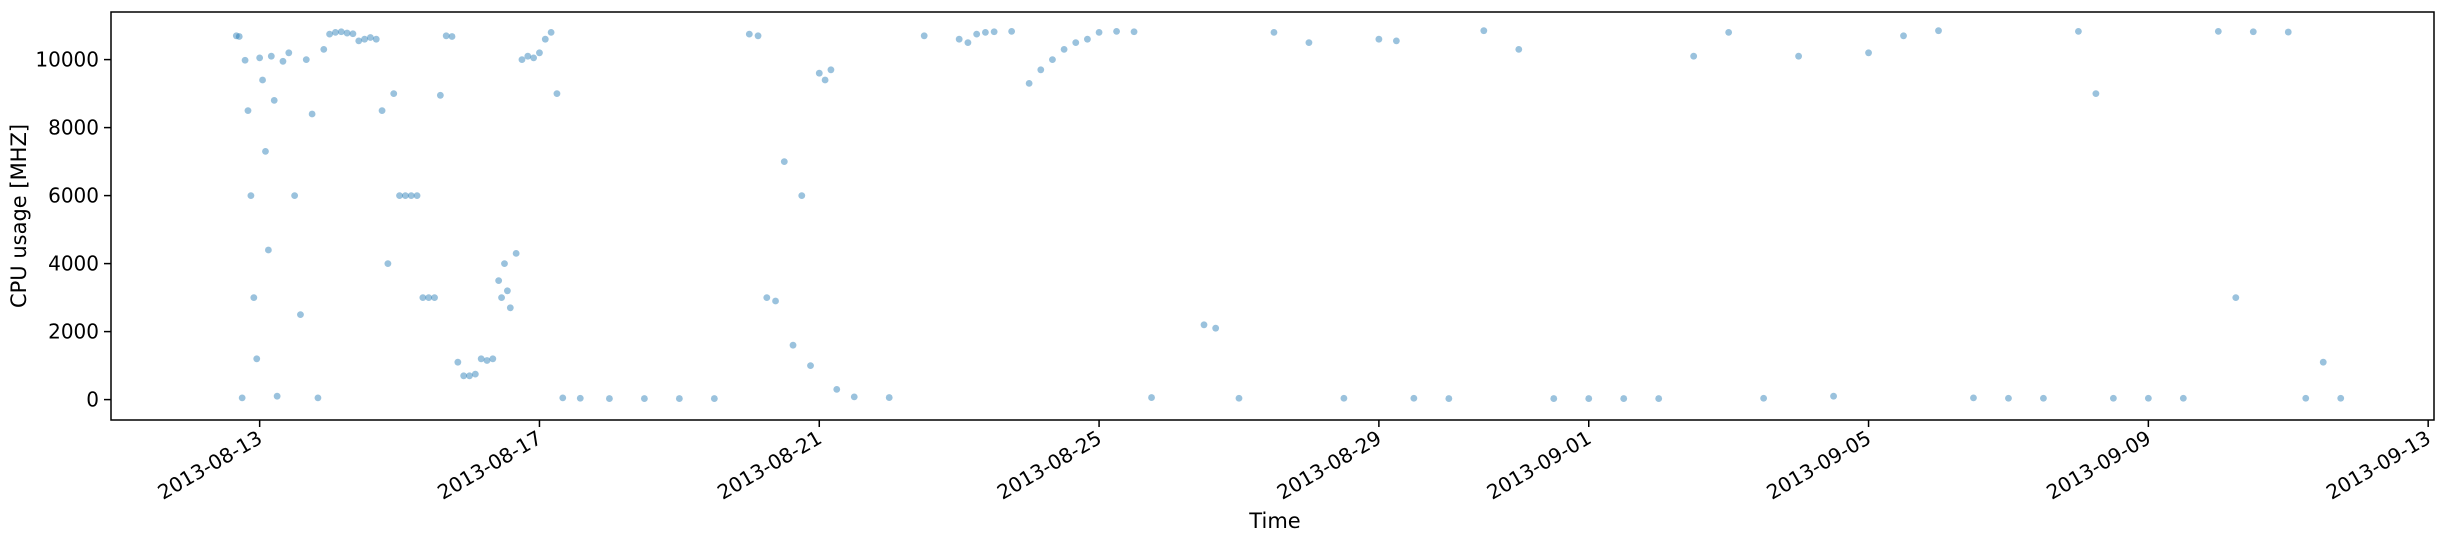 This screenshot has height=544, width=2450. Describe the element at coordinates (2098, 465) in the screenshot. I see `x-tick-label: 2013-09-09` at that location.